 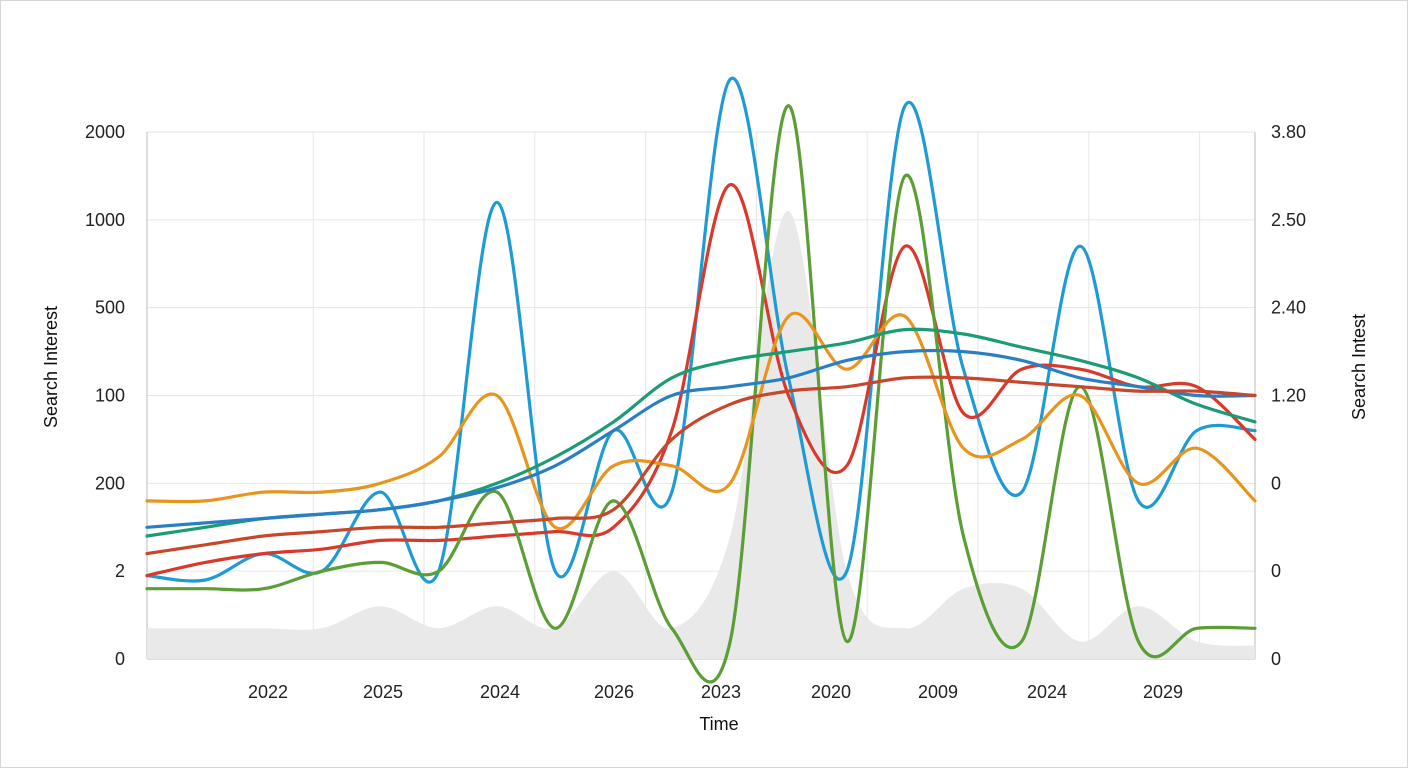 What do you see at coordinates (718, 724) in the screenshot?
I see `x-axis-title: Time` at bounding box center [718, 724].